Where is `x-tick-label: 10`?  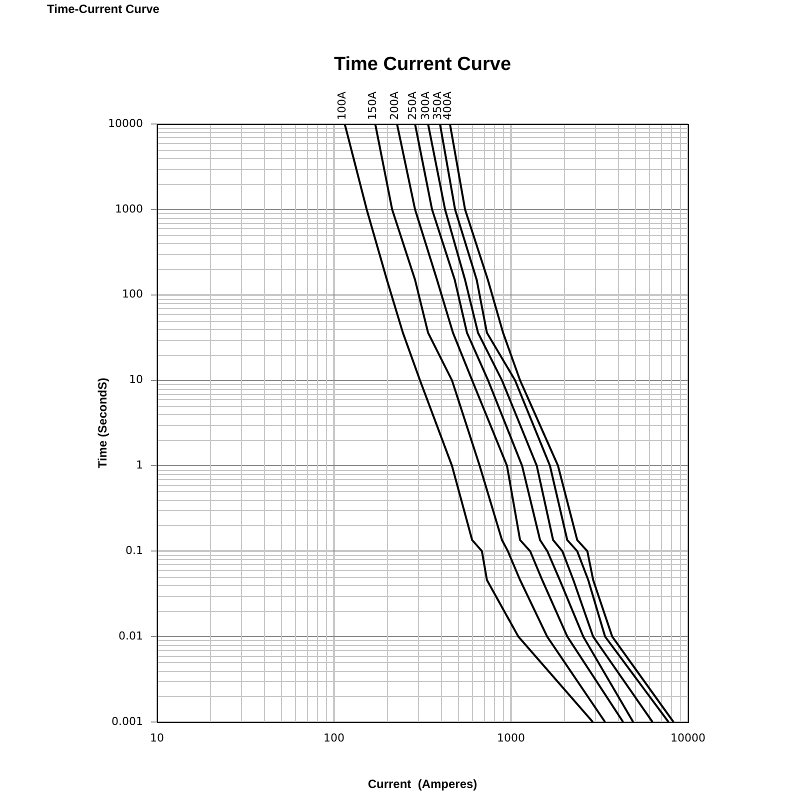
x-tick-label: 10 is located at coordinates (157, 737).